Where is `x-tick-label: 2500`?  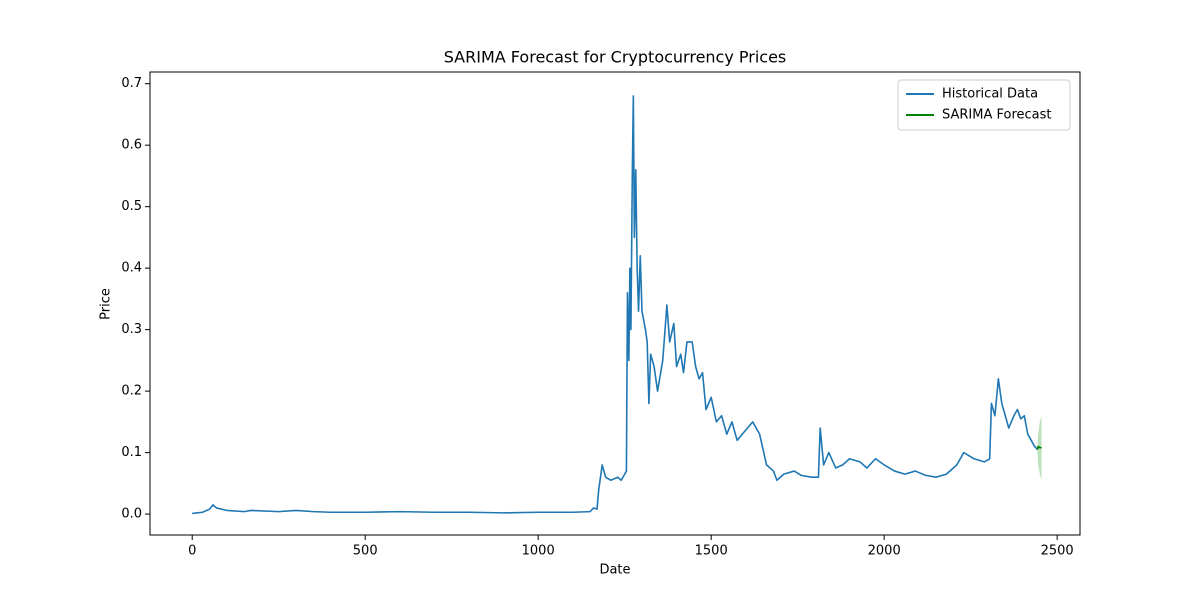 x-tick-label: 2500 is located at coordinates (1057, 551).